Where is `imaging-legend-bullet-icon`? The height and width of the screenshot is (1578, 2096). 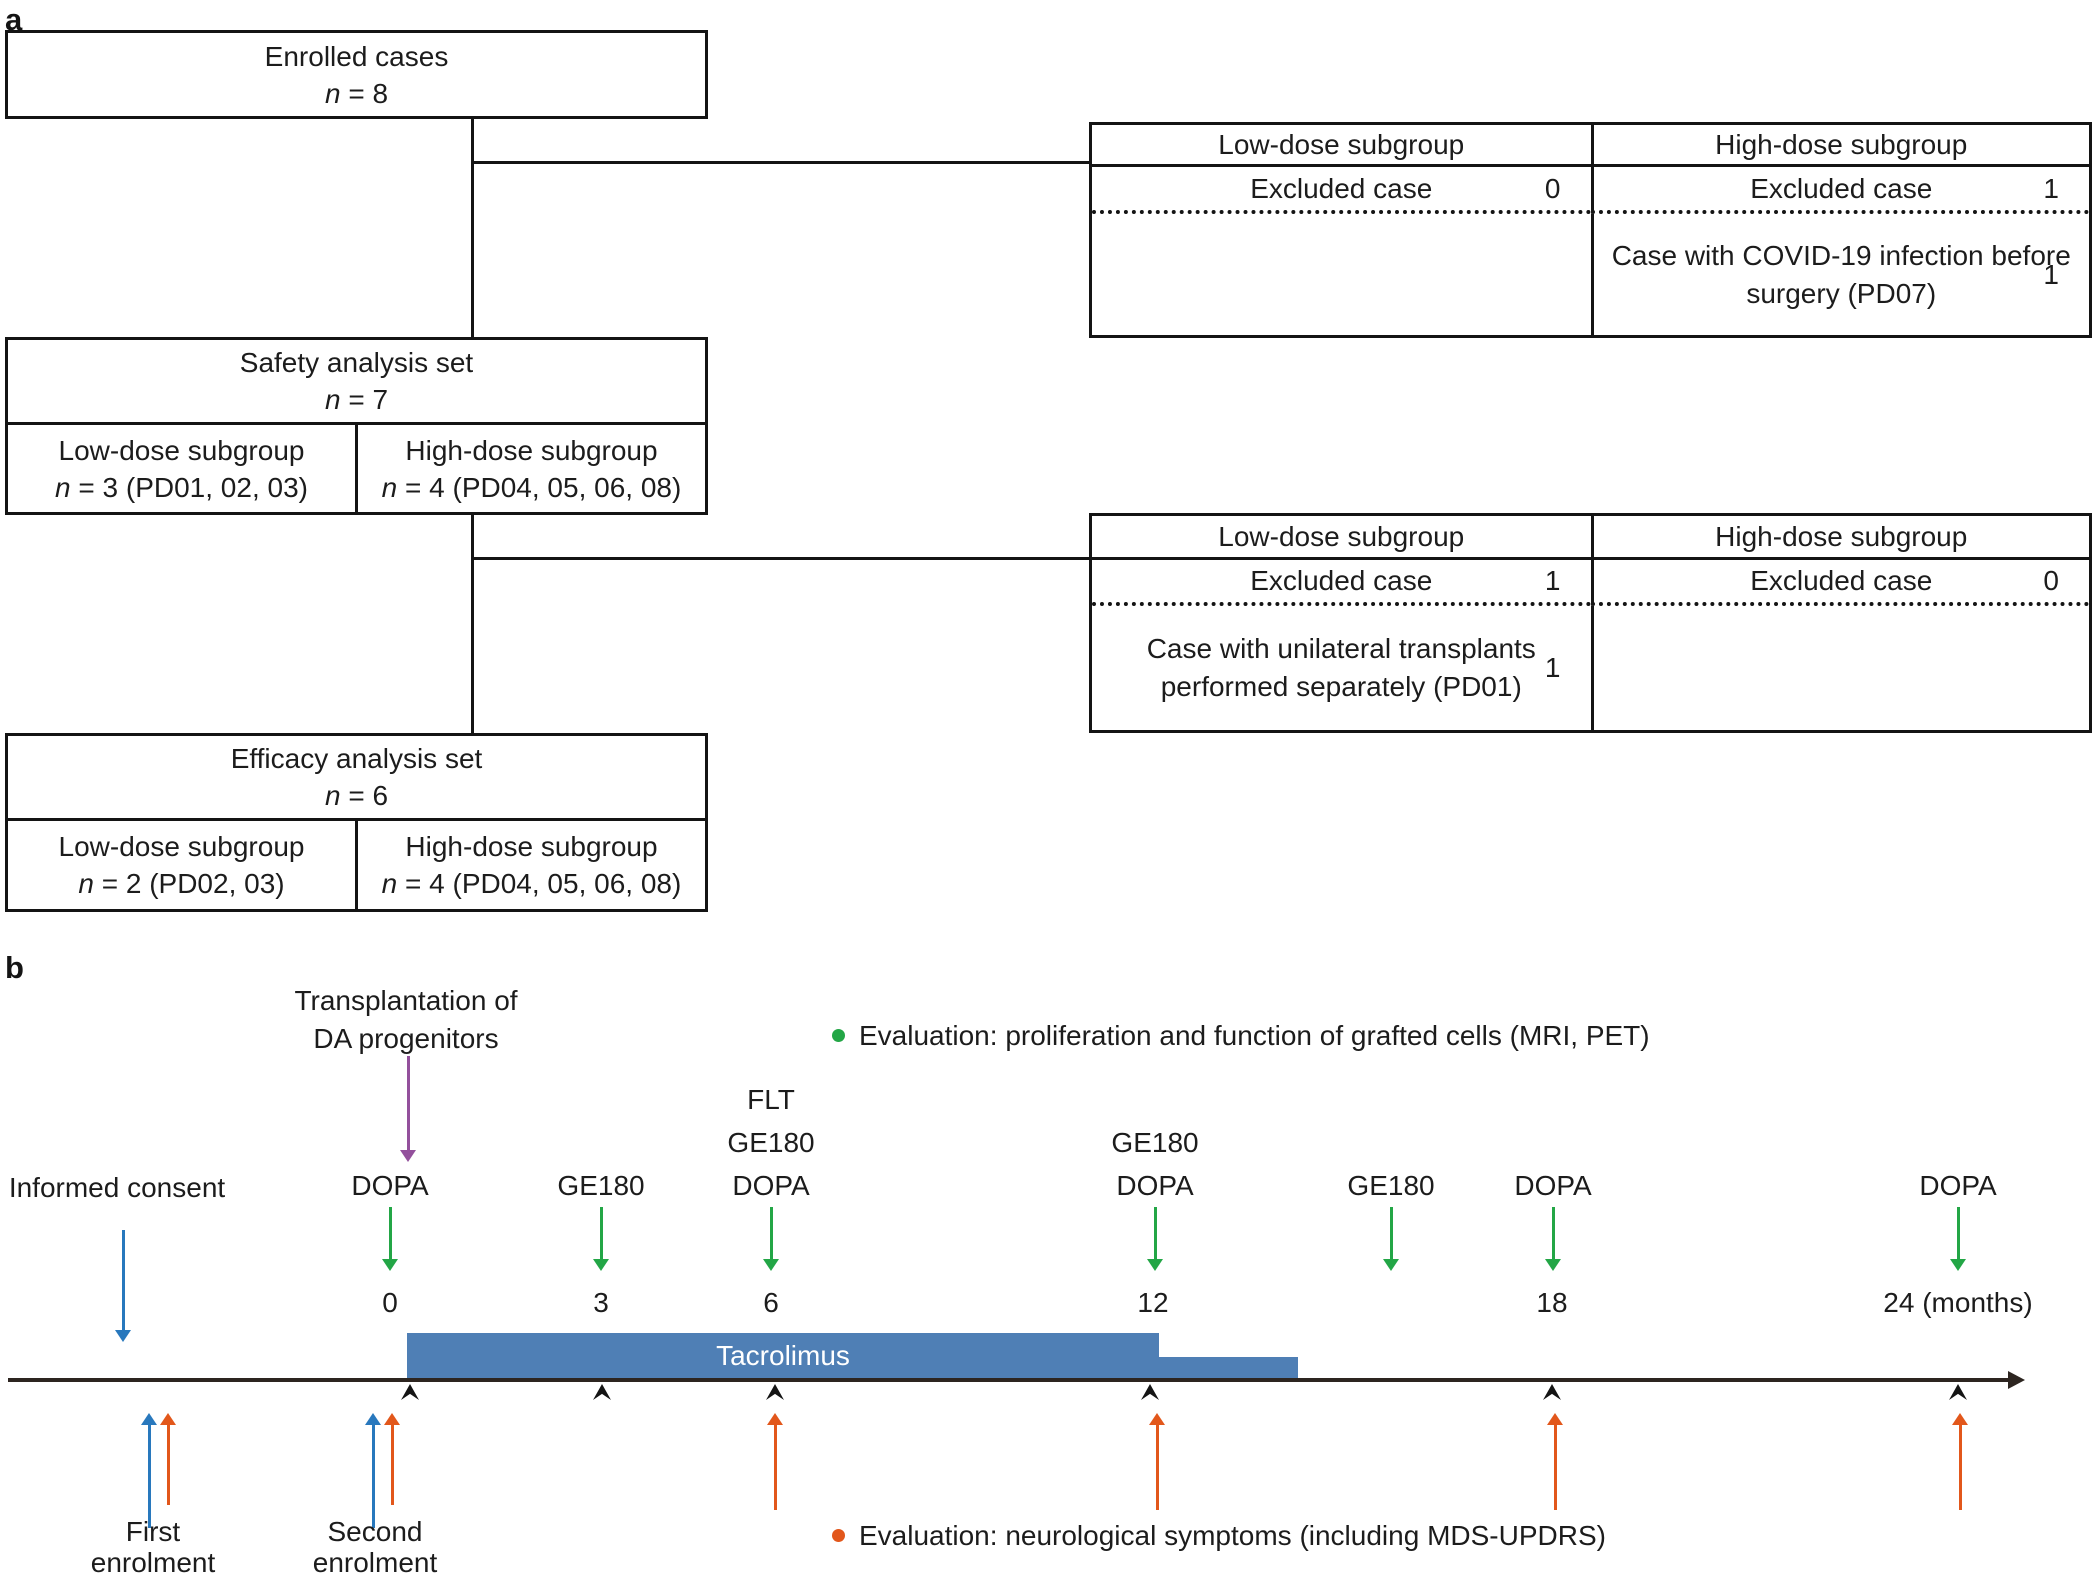 imaging-legend-bullet-icon is located at coordinates (838, 1035).